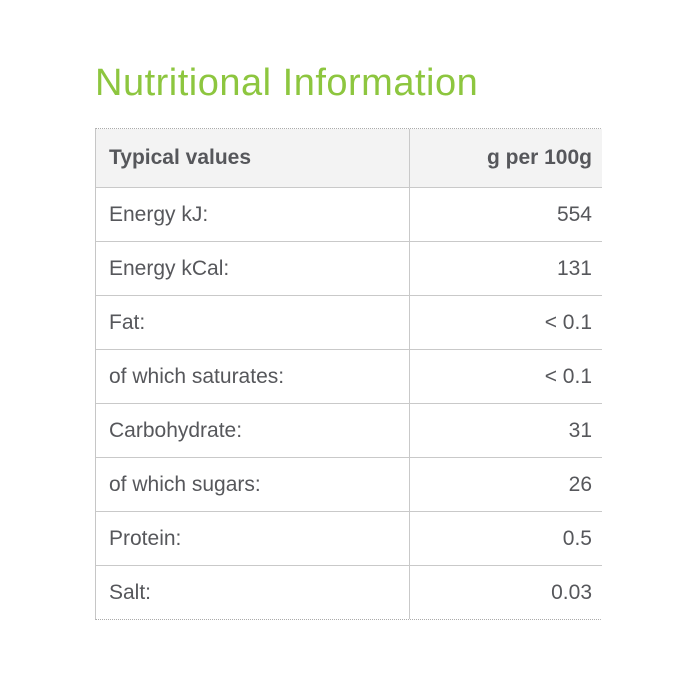 This screenshot has height=700, width=700. What do you see at coordinates (253, 484) in the screenshot?
I see `row-label: of which sugars:` at bounding box center [253, 484].